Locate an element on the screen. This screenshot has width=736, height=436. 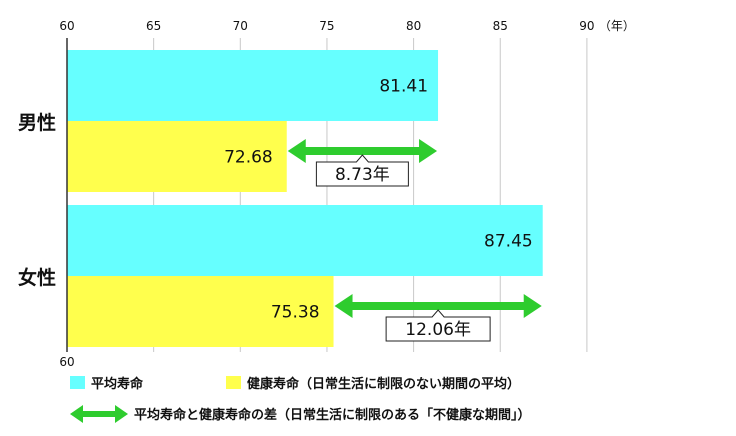
legend-arrow-shaft is located at coordinates (99, 414).